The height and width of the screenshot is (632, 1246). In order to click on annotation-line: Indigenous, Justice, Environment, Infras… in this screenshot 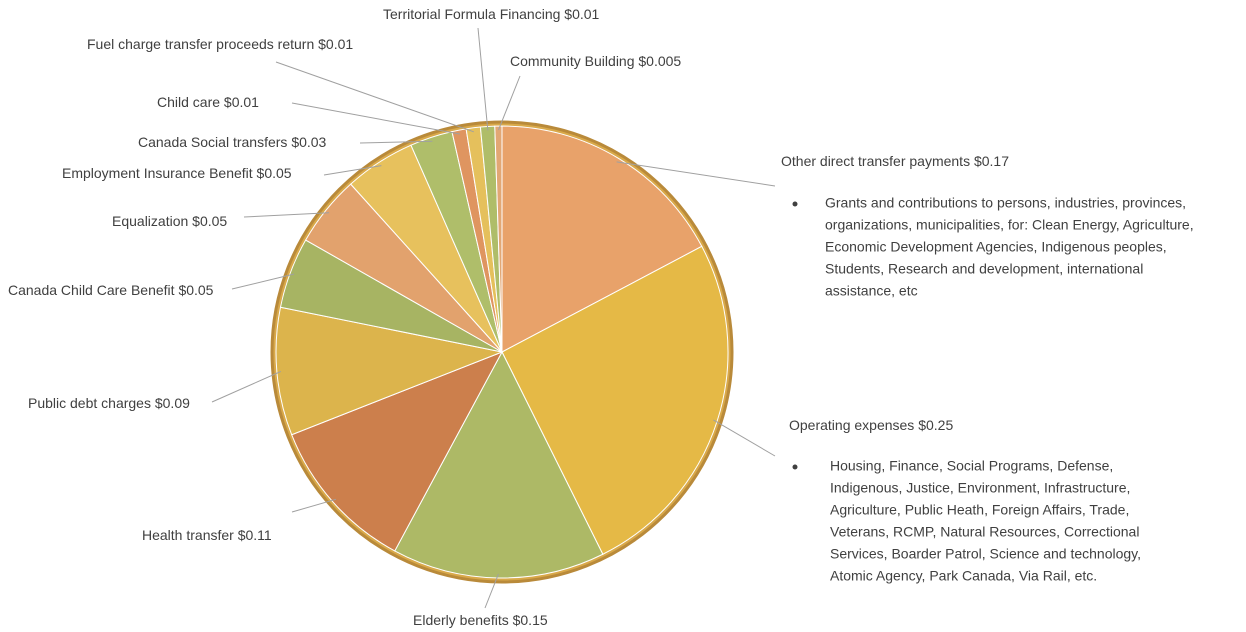, I will do `click(980, 488)`.